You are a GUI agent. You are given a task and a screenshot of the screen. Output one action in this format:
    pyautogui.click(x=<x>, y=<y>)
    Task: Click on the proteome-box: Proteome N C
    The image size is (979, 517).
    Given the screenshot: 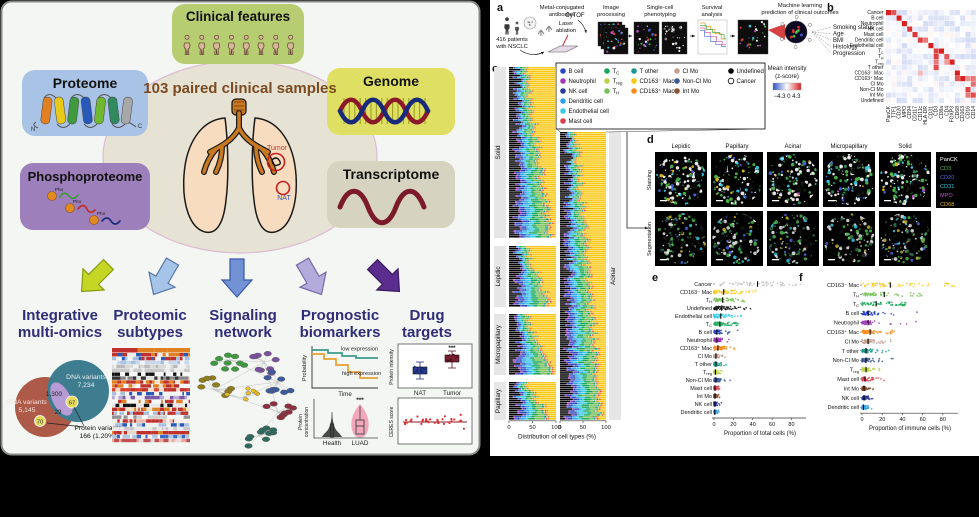 What is the action you would take?
    pyautogui.click(x=85, y=103)
    